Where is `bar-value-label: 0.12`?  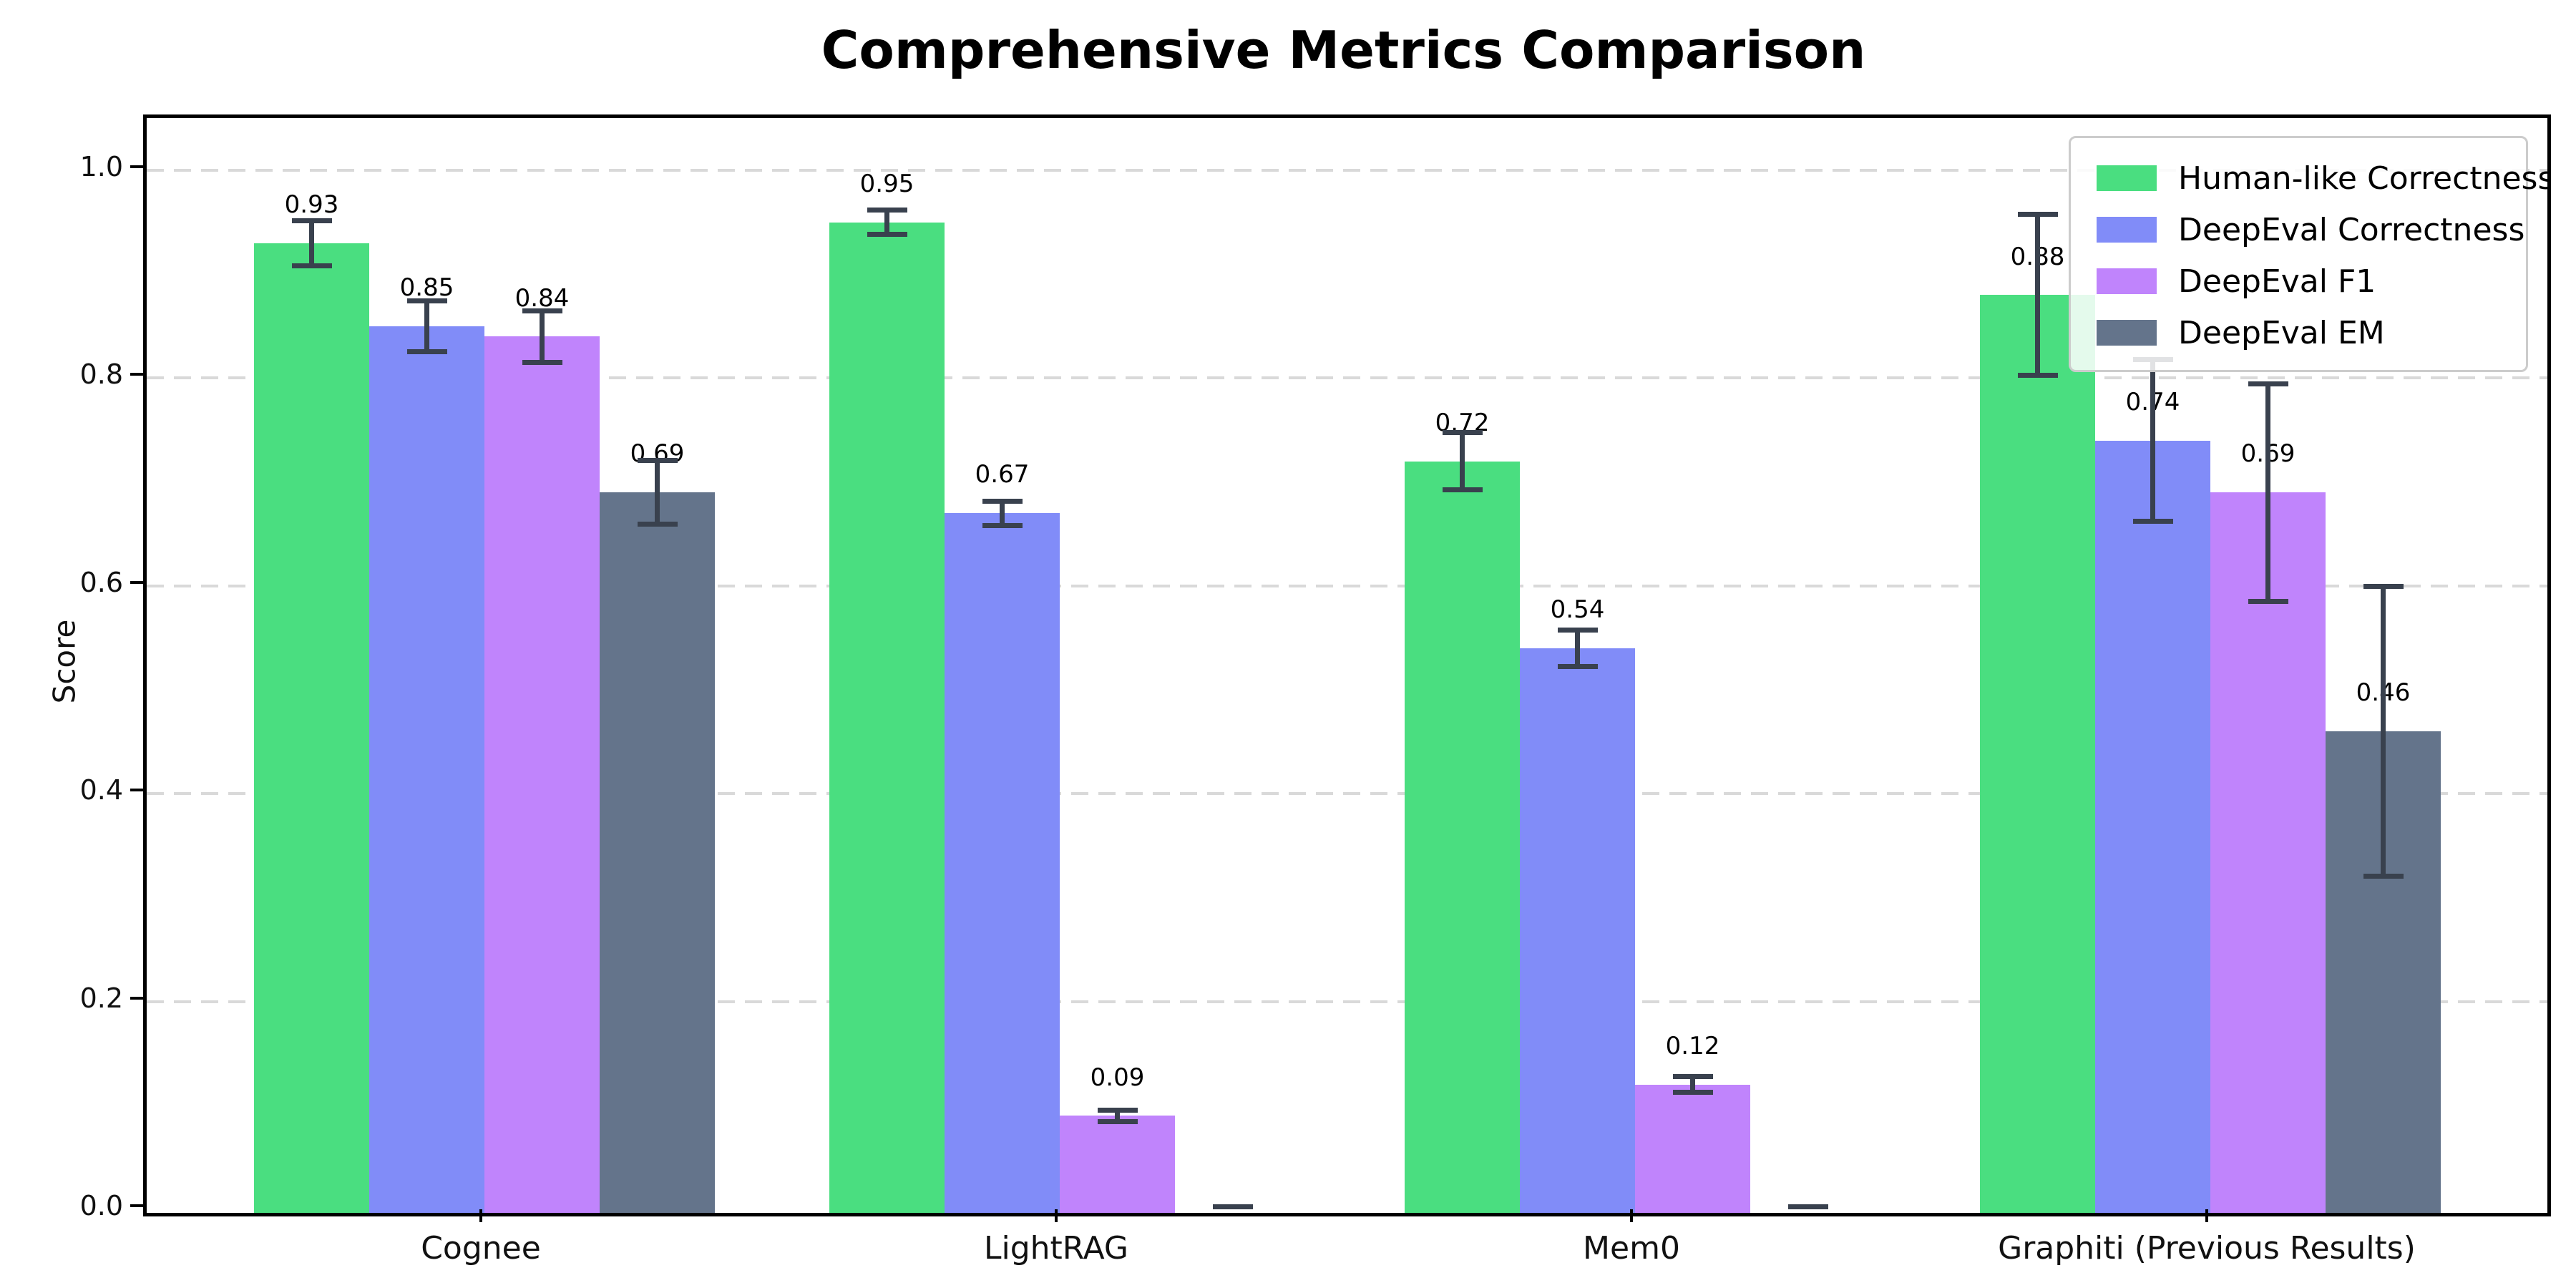
bar-value-label: 0.12 is located at coordinates (1692, 1046).